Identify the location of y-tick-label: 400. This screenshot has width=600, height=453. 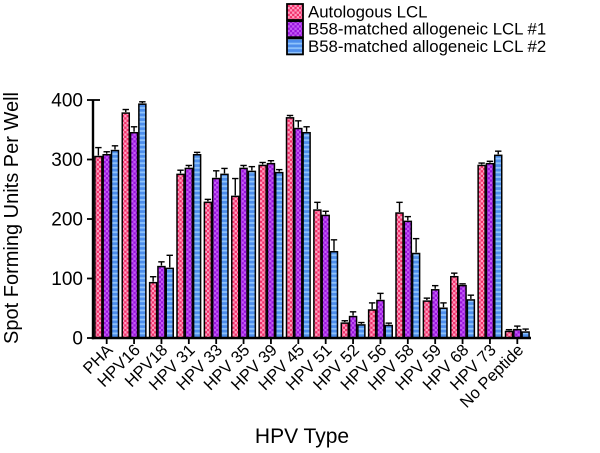
(67, 101).